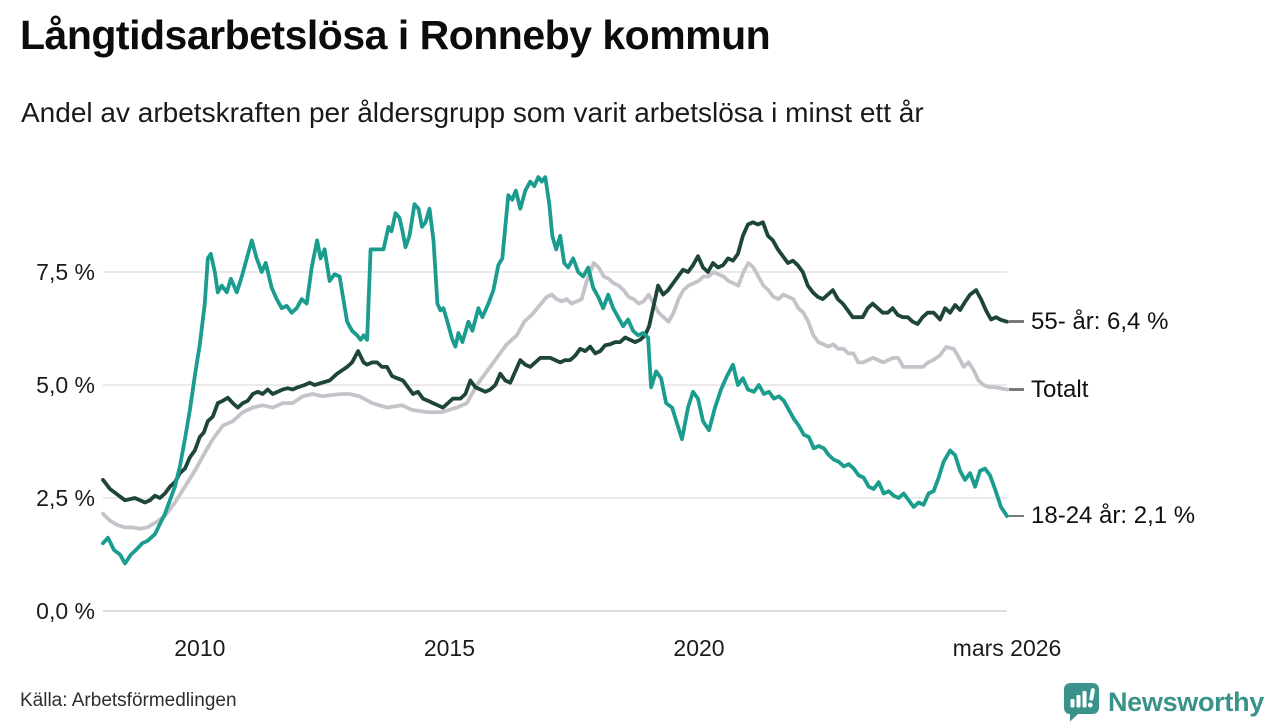 The image size is (1280, 722). I want to click on series-label-text: Totalt, so click(1060, 389).